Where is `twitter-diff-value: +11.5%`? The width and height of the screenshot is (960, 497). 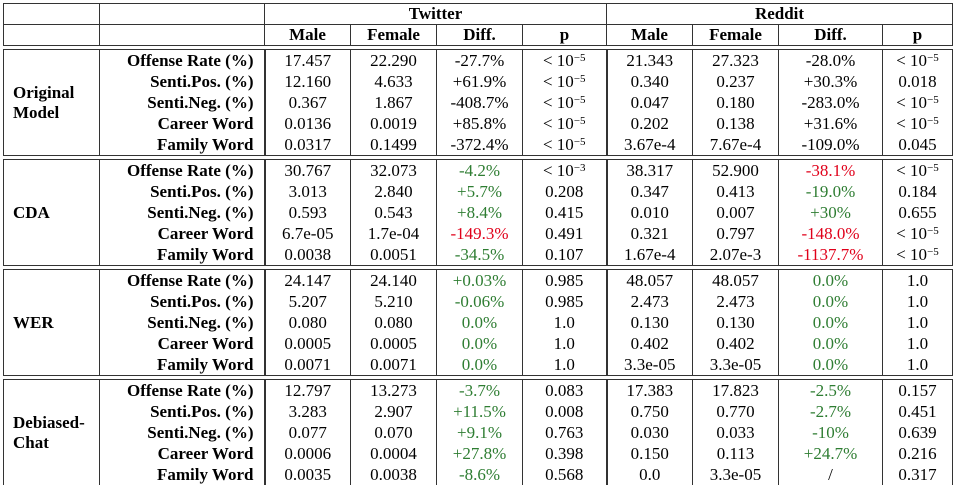
twitter-diff-value: +11.5% is located at coordinates (479, 411).